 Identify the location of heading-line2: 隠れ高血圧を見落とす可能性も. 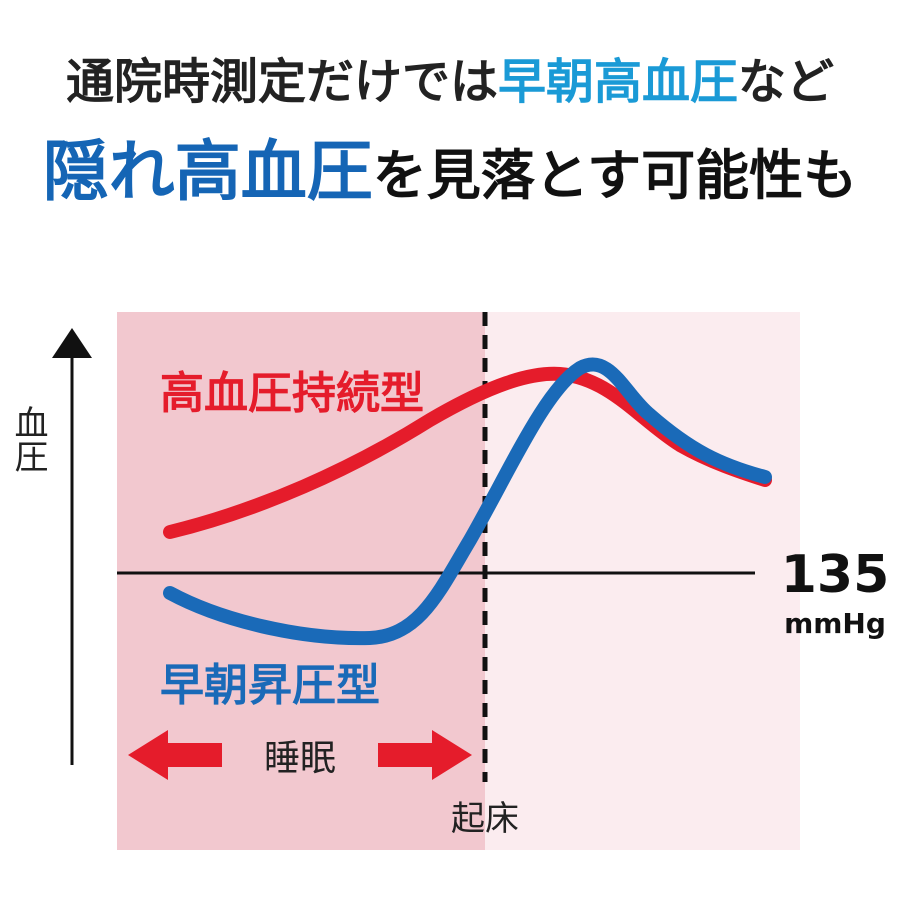
(450, 166).